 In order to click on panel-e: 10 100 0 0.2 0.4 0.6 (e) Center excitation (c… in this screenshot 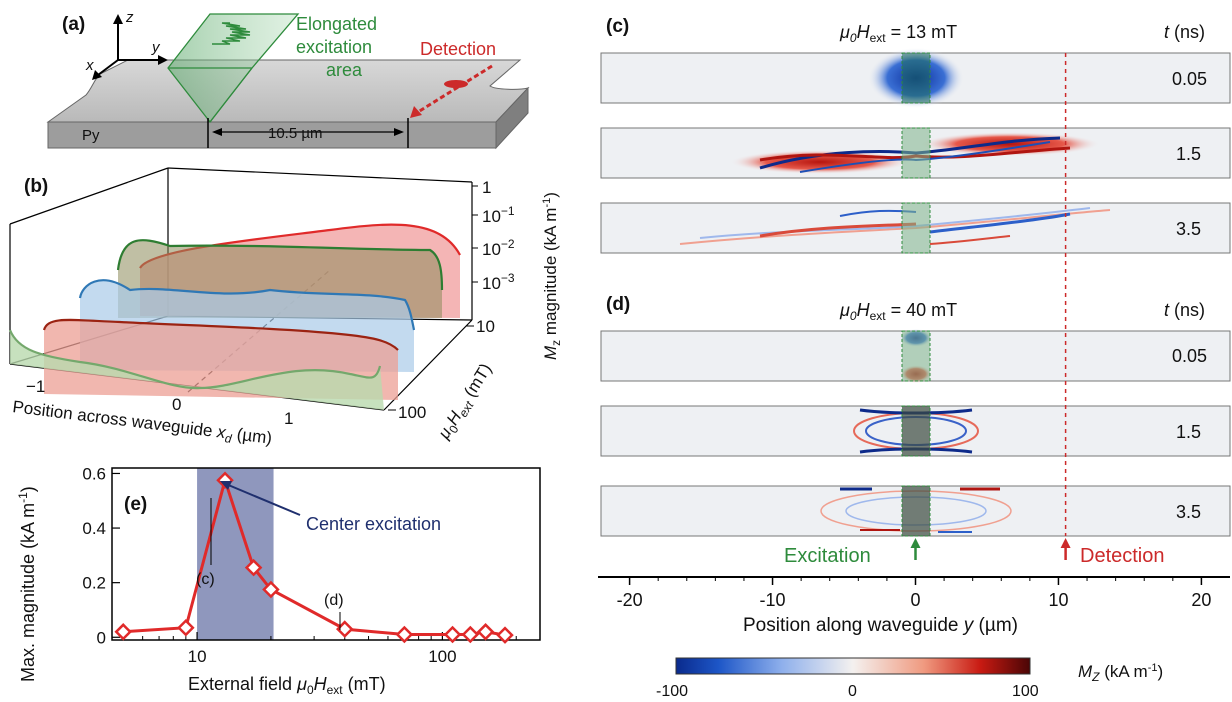, I will do `click(278, 580)`.